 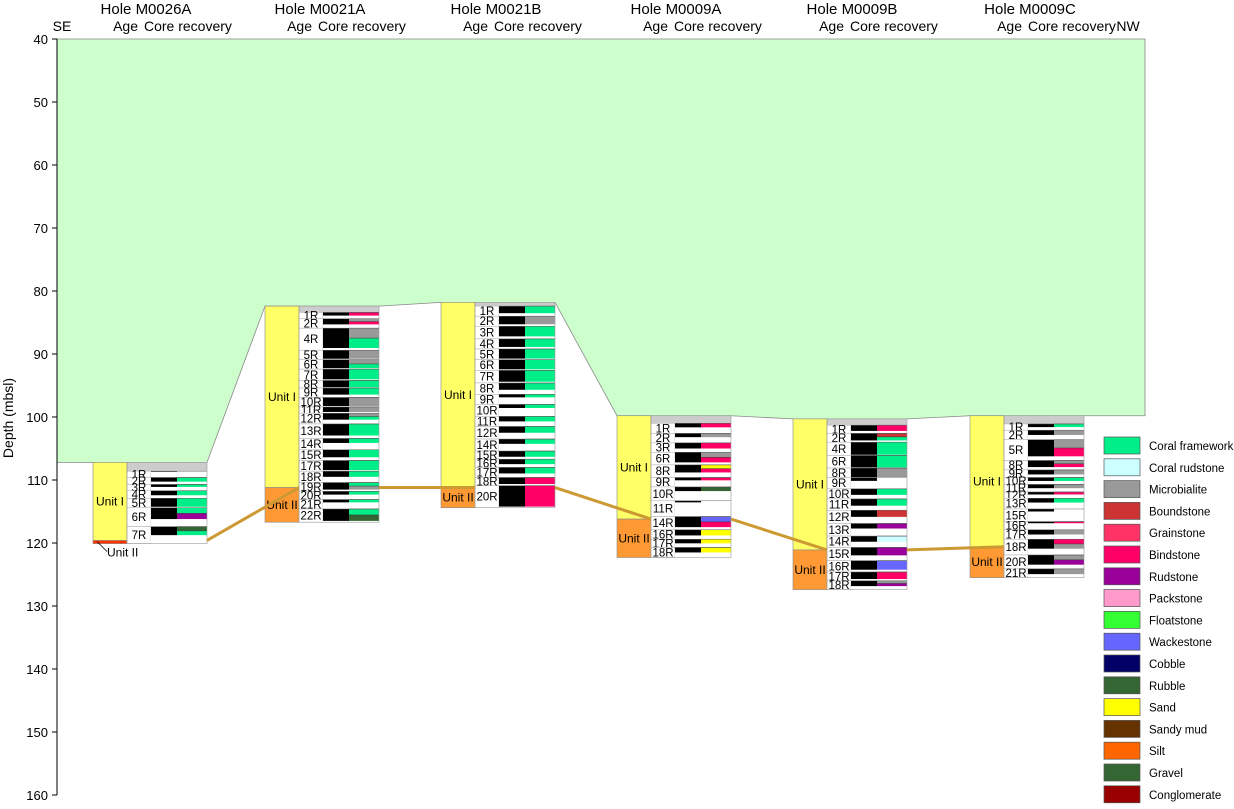 I want to click on hole-title: Hole M0021A, so click(x=320, y=9).